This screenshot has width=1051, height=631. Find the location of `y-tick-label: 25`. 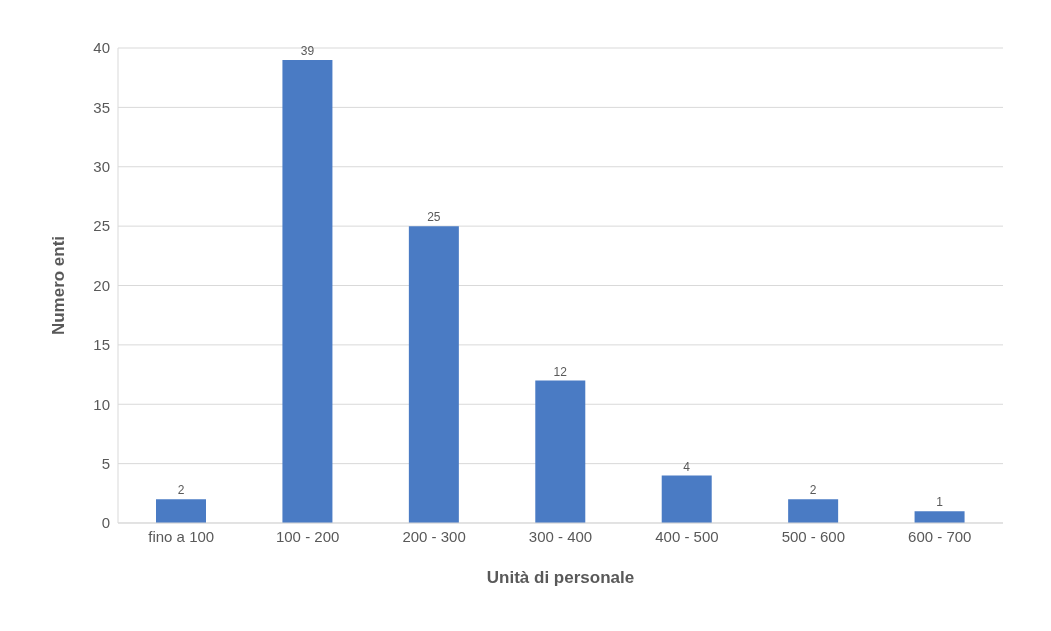

y-tick-label: 25 is located at coordinates (101, 226).